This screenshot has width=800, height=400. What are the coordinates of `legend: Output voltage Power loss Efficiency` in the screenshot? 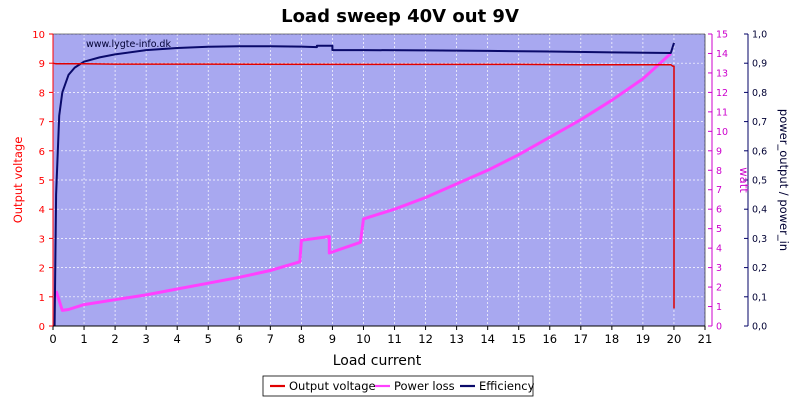 It's located at (398, 386).